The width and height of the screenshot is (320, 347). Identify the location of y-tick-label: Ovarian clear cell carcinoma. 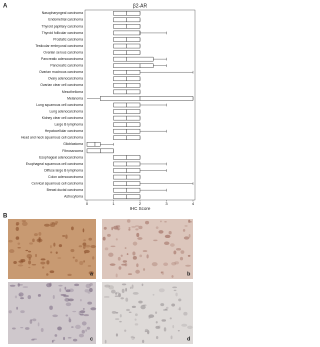
(61, 85).